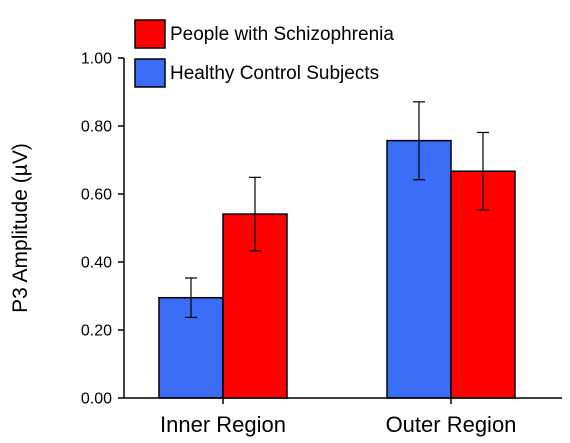 This screenshot has height=443, width=570. I want to click on legend-swatch-healthy, so click(150, 73).